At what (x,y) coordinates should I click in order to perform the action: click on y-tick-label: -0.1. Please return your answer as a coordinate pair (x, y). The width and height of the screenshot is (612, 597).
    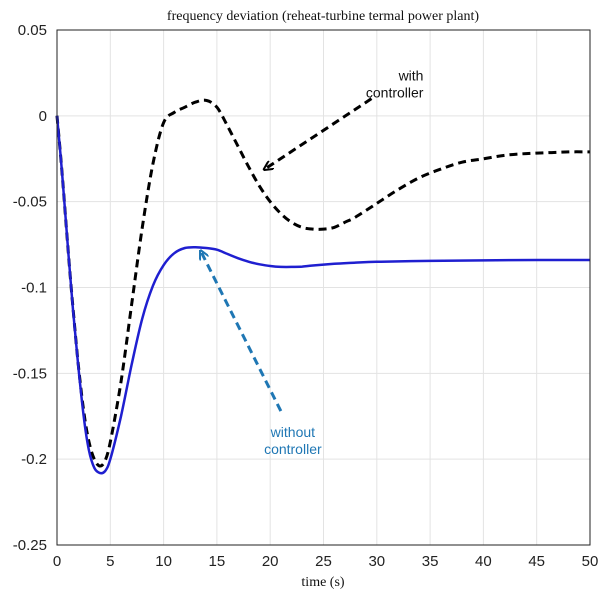
    Looking at the image, I should click on (34, 288).